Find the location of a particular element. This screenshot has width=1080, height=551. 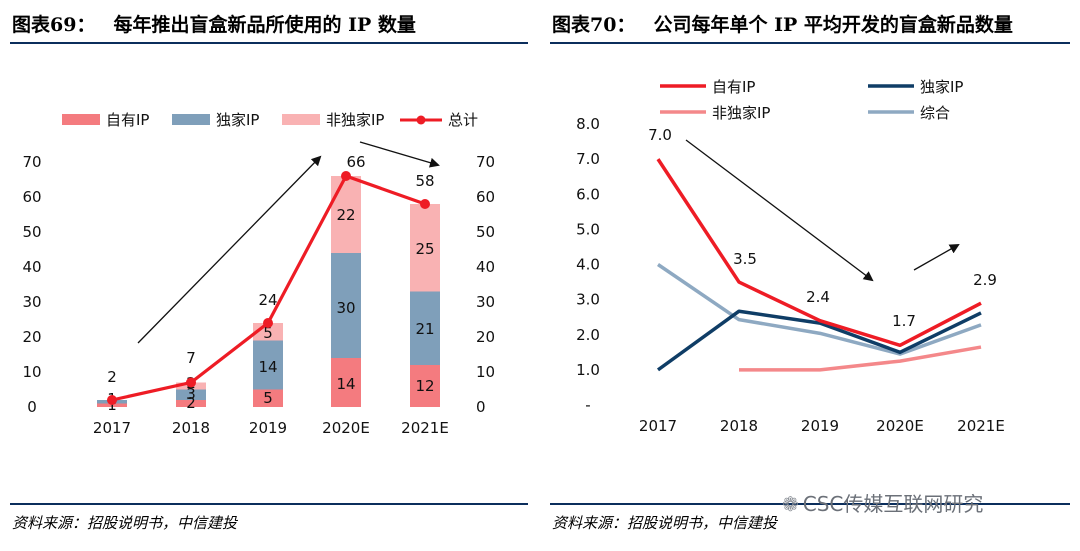

bar-exclusive-ip-label: 21 is located at coordinates (424, 329).